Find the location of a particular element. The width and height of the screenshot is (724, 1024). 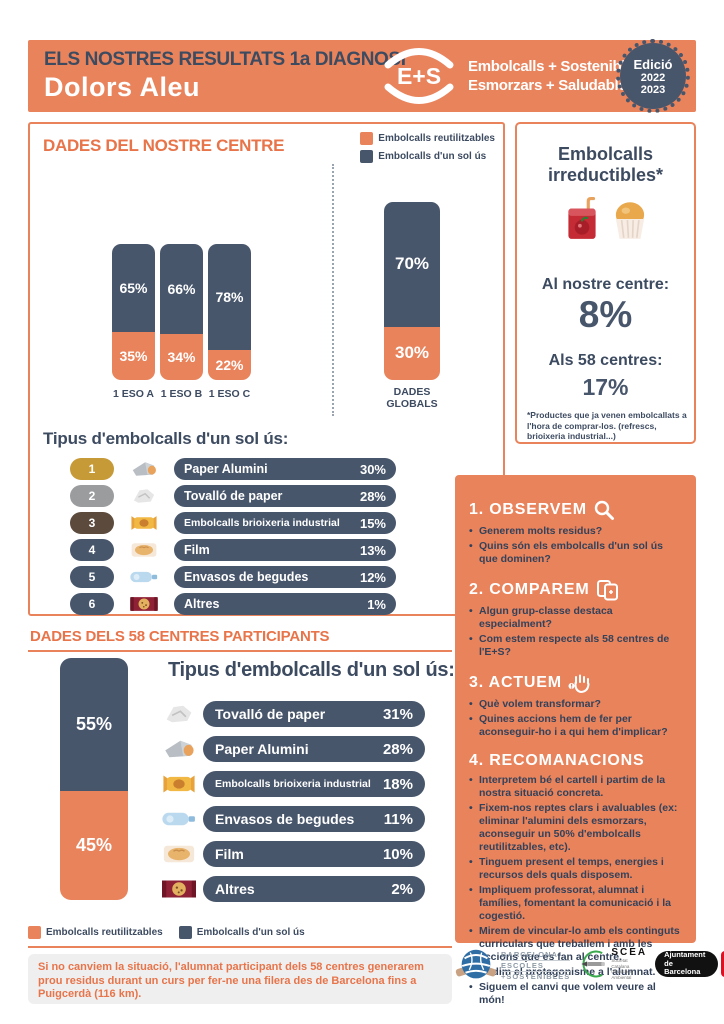

table-row: Paper Alumini 28% is located at coordinates (290, 749).